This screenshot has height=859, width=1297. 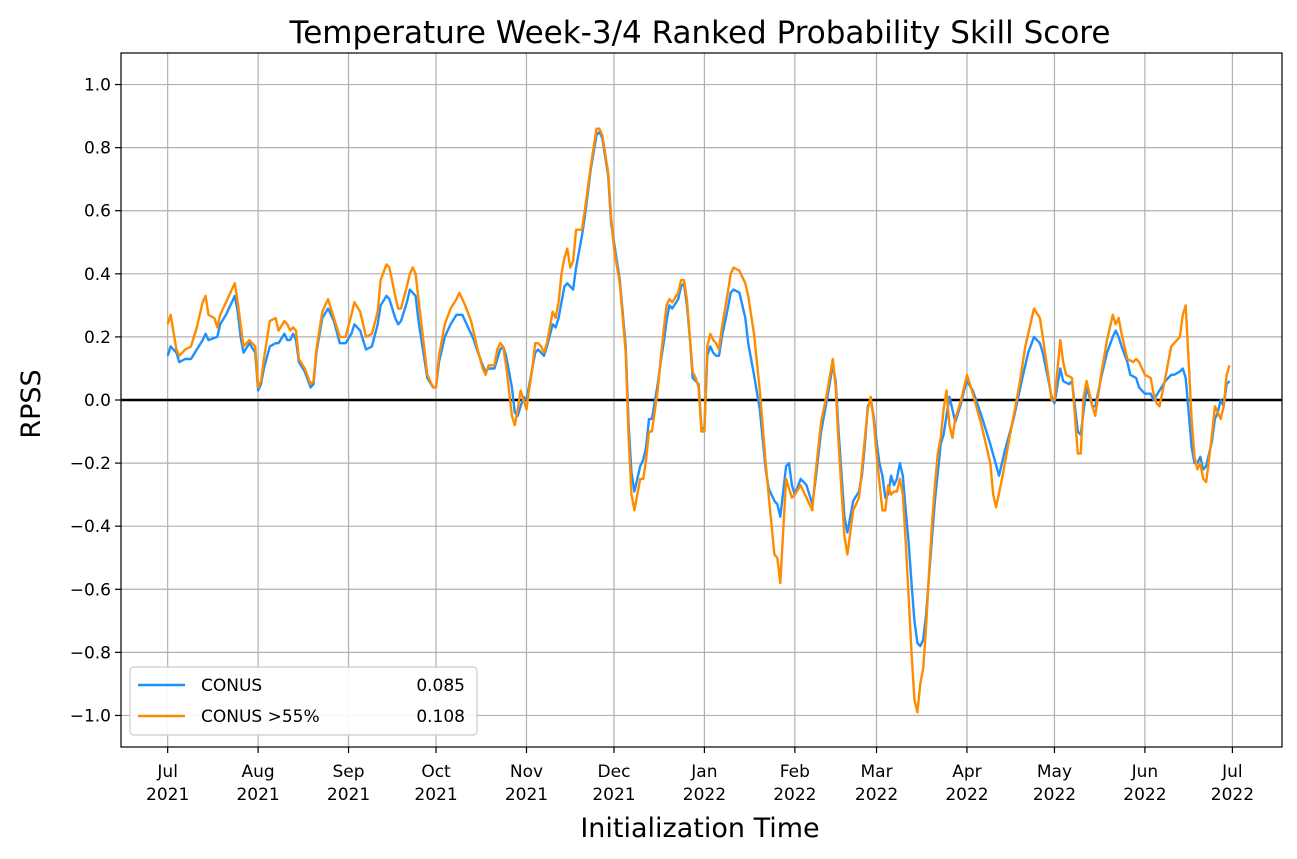 I want to click on y-tick-label: 0.6, so click(x=97, y=212).